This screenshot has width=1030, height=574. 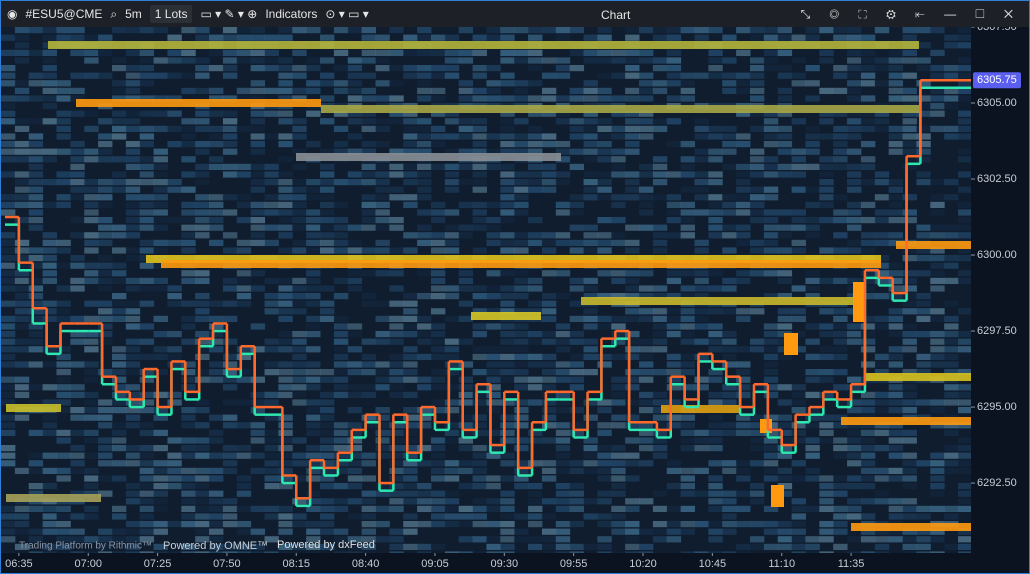 What do you see at coordinates (291, 14) in the screenshot?
I see `indicators: Indicators` at bounding box center [291, 14].